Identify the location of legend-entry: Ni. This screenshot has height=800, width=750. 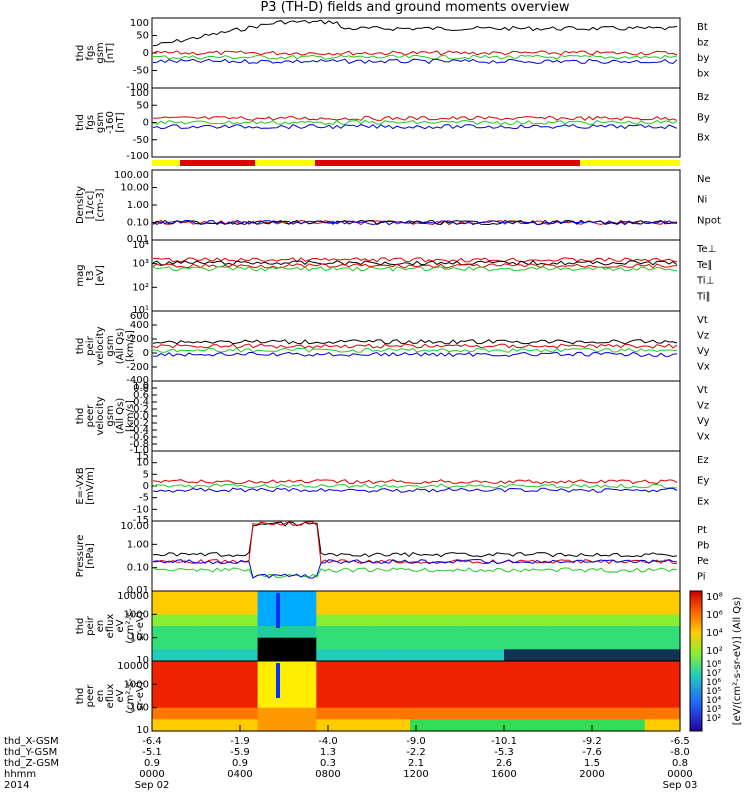
(702, 200).